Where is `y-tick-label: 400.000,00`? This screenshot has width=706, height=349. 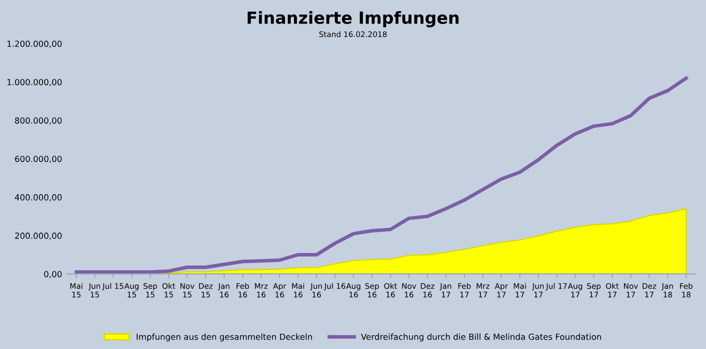
y-tick-label: 400.000,00 is located at coordinates (38, 198).